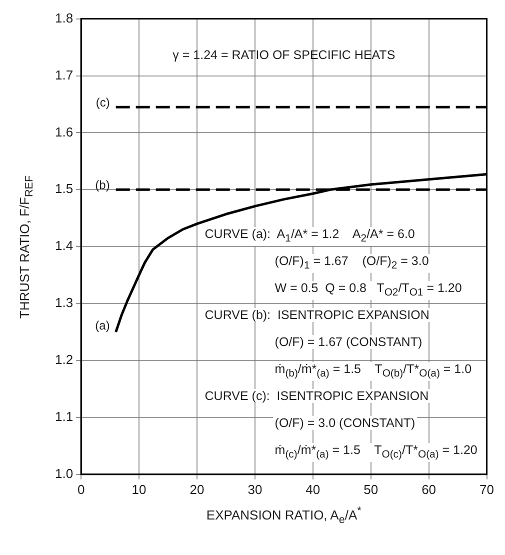  What do you see at coordinates (64, 246) in the screenshot?
I see `y-tick-label: 1.4` at bounding box center [64, 246].